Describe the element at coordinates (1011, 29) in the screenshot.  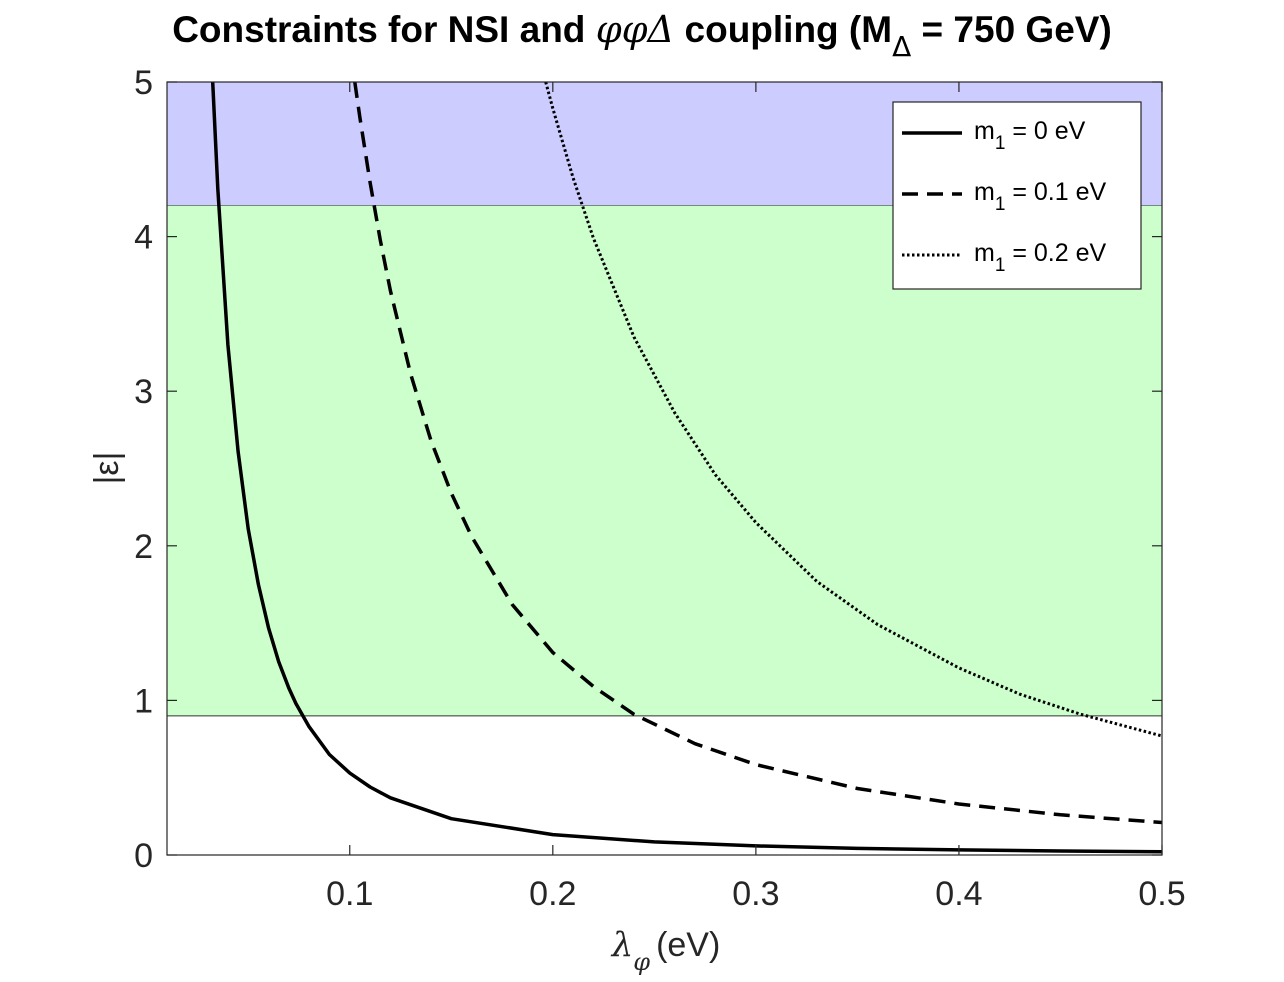
I see `chart-title-part3: = 750 GeV)` at that location.